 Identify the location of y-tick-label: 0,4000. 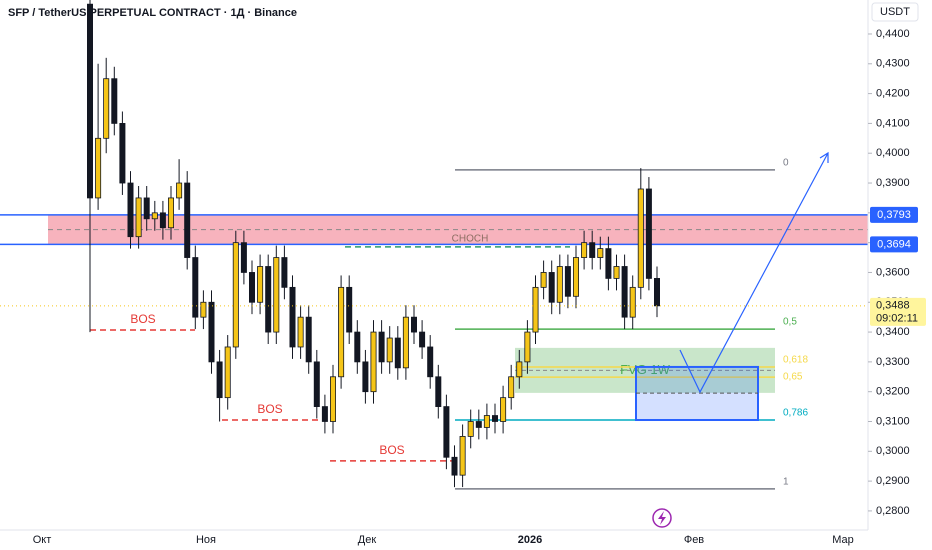
(893, 153).